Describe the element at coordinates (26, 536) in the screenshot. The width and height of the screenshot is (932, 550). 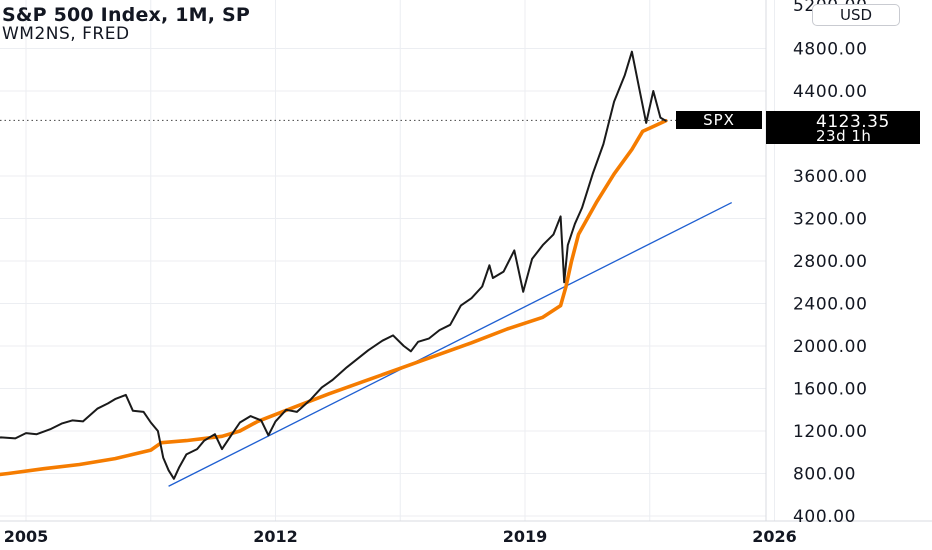
I see `time-tick-label: 2005` at that location.